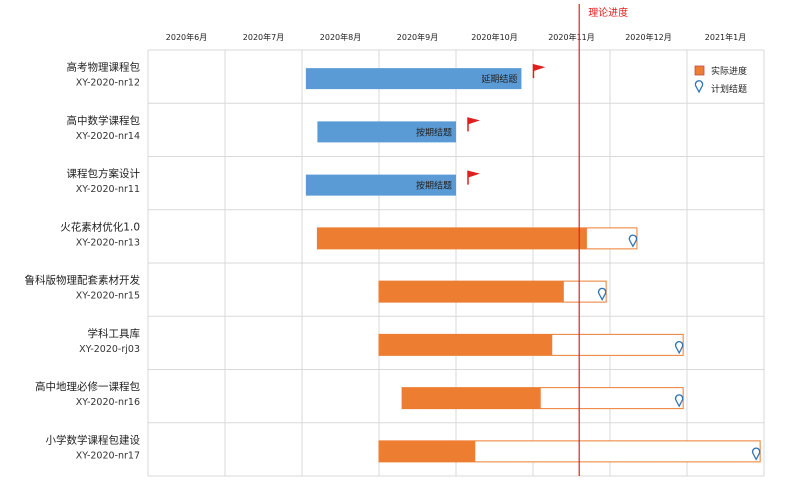 The width and height of the screenshot is (800, 482). Describe the element at coordinates (729, 71) in the screenshot. I see `legend-actual-label: 实际进度` at that location.